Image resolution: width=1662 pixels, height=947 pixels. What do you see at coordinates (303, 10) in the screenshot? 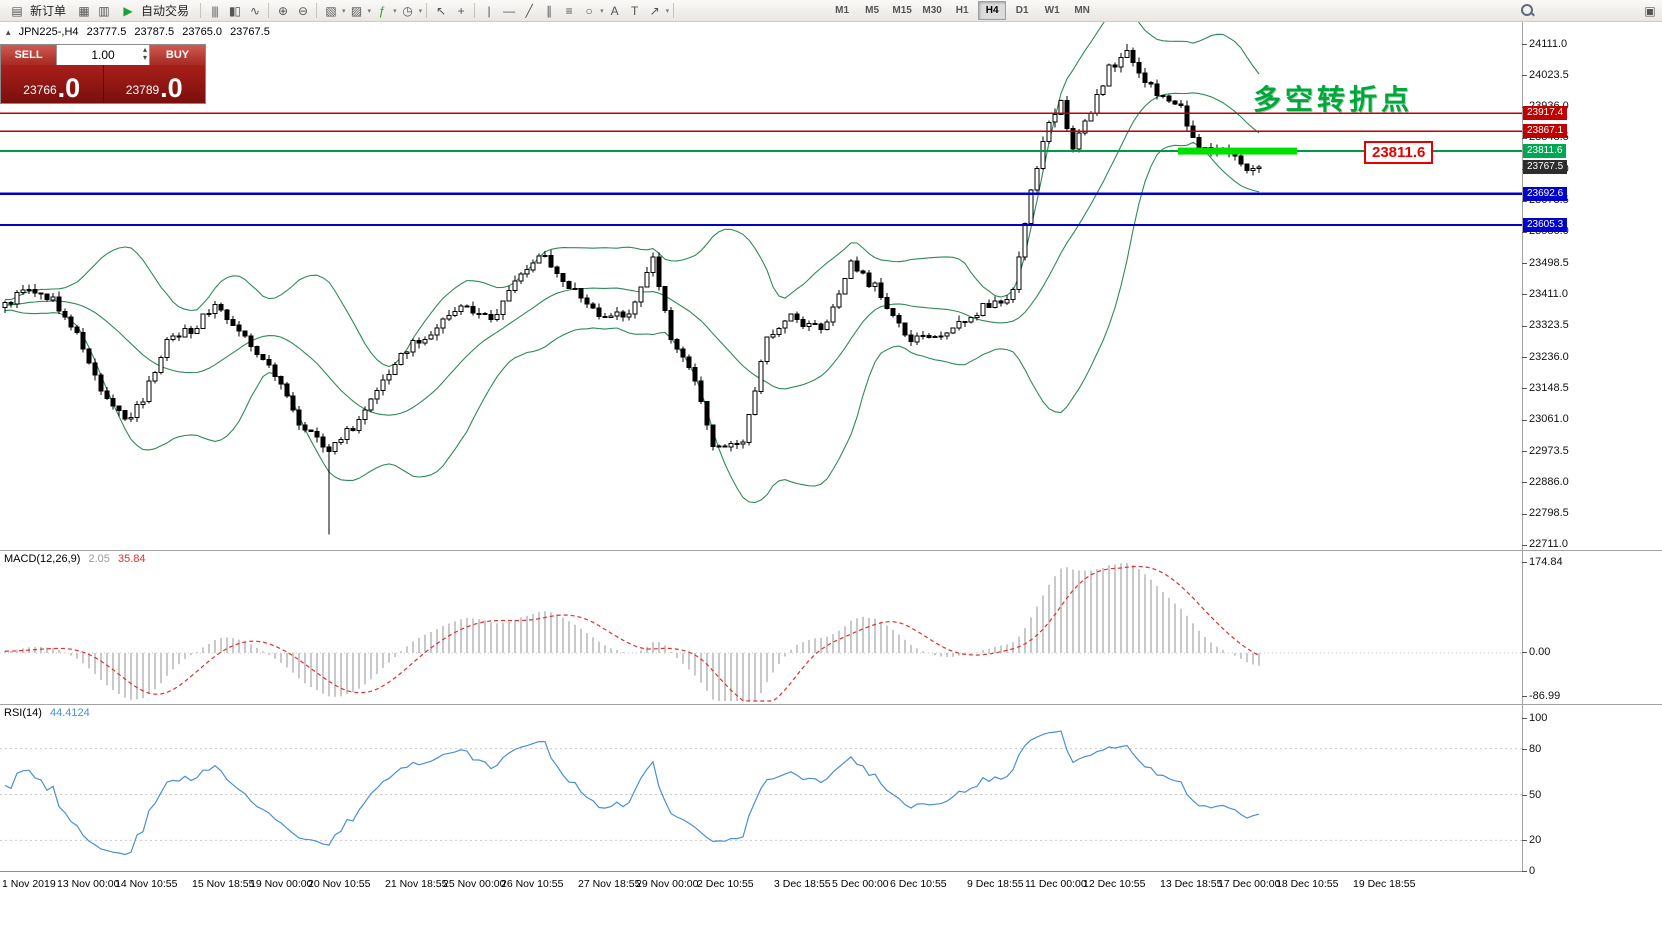
I see `zoom-out-icon: ⊖` at bounding box center [303, 10].